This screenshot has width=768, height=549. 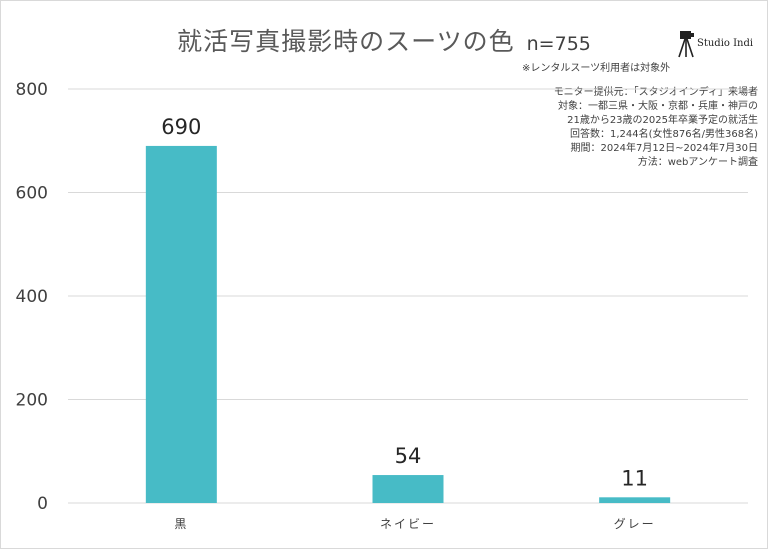 I want to click on source-line: 方法：webアンケート調査, so click(x=697, y=162).